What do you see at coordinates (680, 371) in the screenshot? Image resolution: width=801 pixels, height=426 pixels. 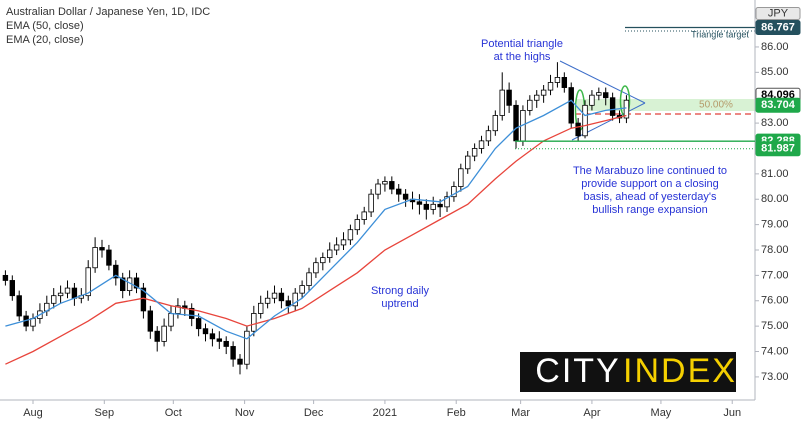 I see `logo-text: INDEX` at bounding box center [680, 371].